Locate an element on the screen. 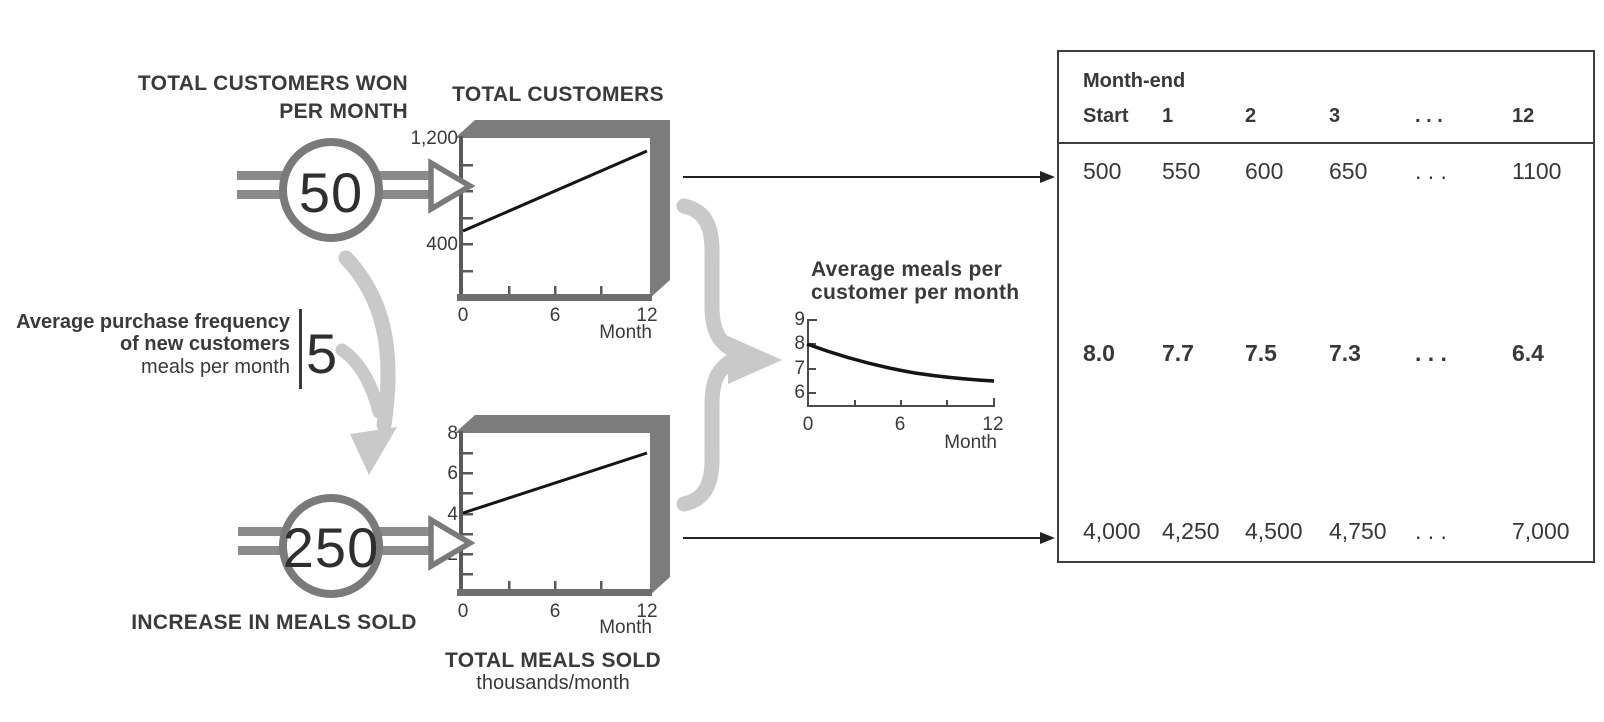 The image size is (1604, 722). tc-ytick-400: 400 is located at coordinates (442, 244).